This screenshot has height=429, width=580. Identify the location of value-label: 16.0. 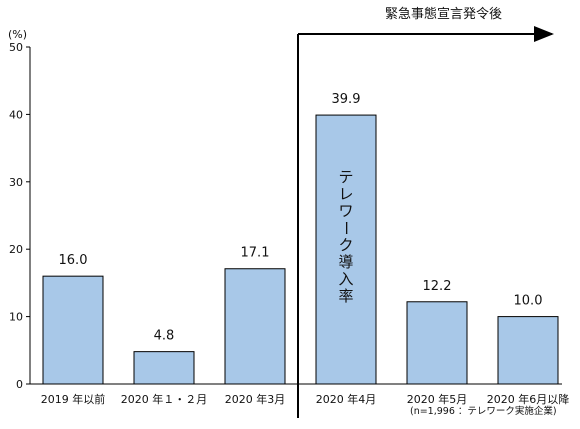
(73, 260).